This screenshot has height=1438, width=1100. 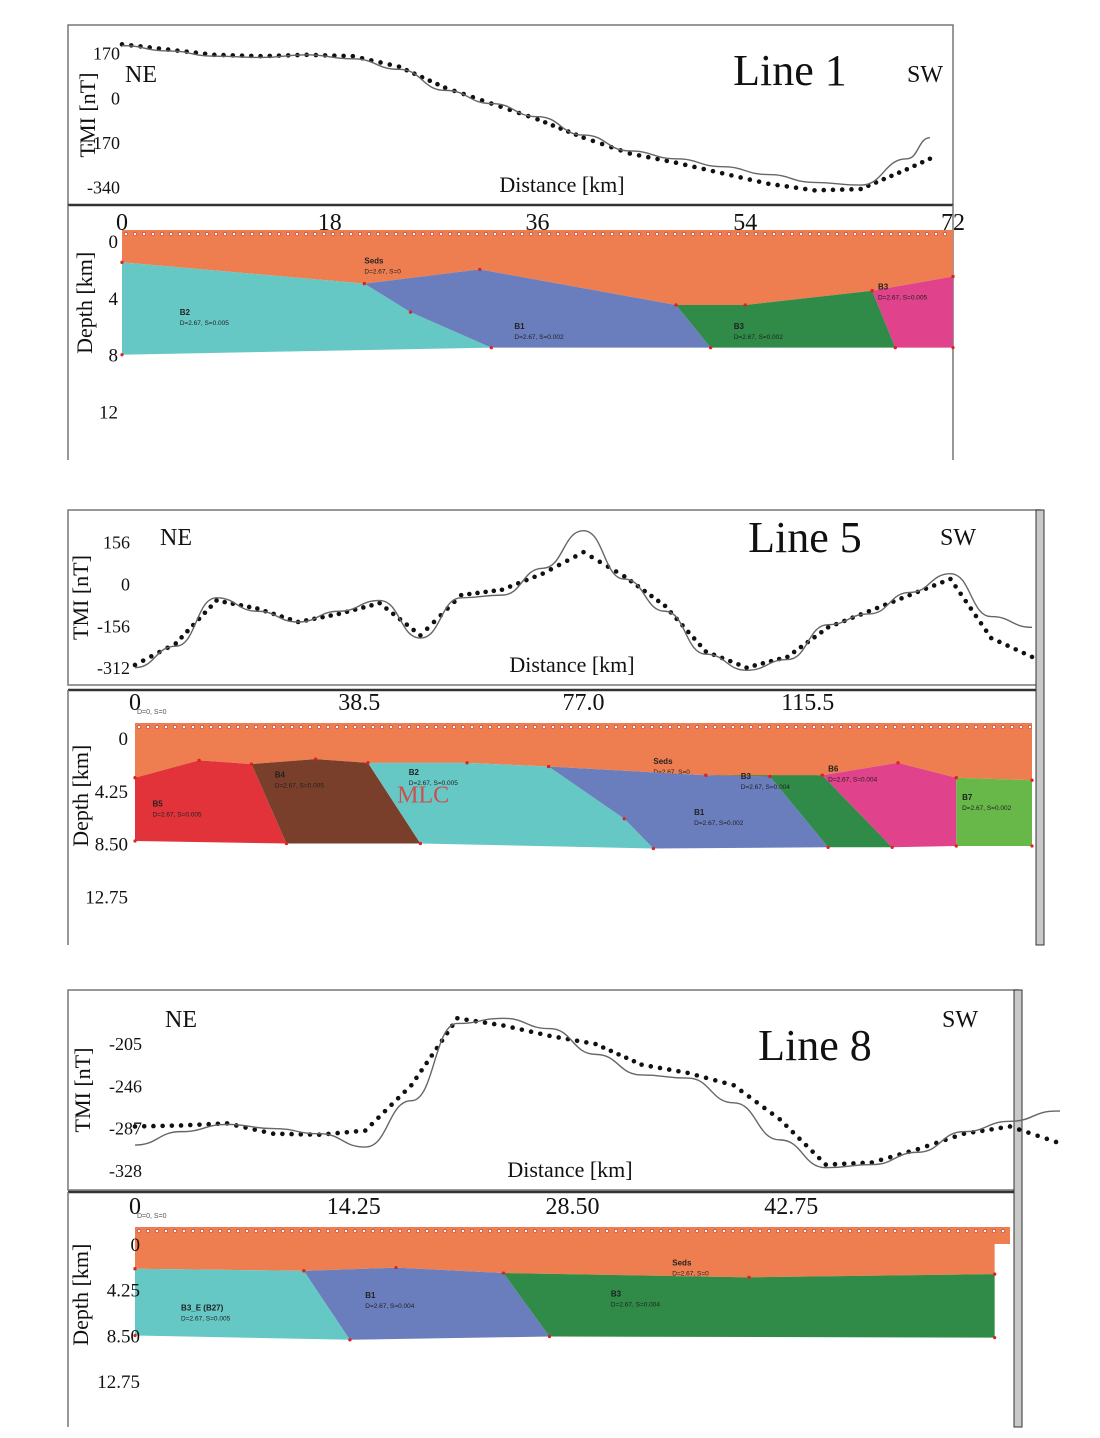 What do you see at coordinates (853, 780) in the screenshot?
I see `body-sublabel: D=2.67, S=0.004` at bounding box center [853, 780].